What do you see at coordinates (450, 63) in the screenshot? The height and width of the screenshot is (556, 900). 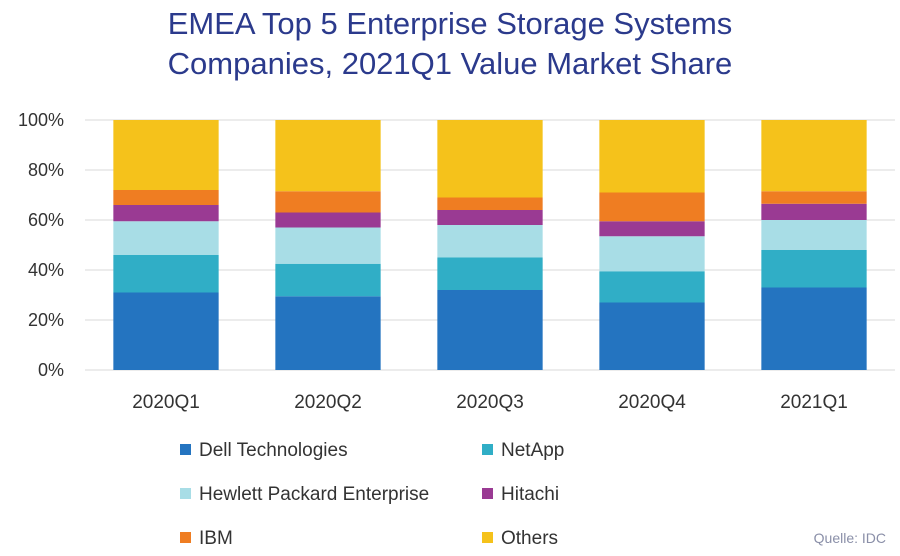 I see `chart-title-line-2: Companies, 2021Q1 Value Market Share` at bounding box center [450, 63].